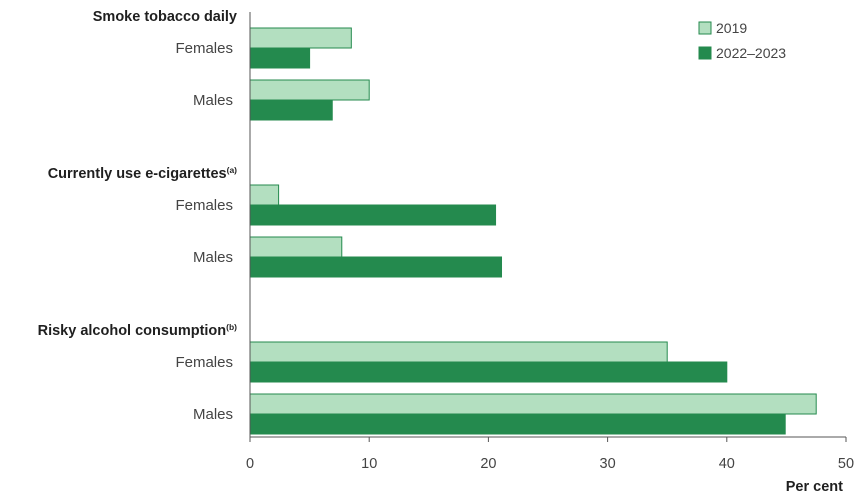 The height and width of the screenshot is (495, 858). Describe the element at coordinates (458, 352) in the screenshot. I see `bar-risky-alcohol-consumption-females-series1` at that location.